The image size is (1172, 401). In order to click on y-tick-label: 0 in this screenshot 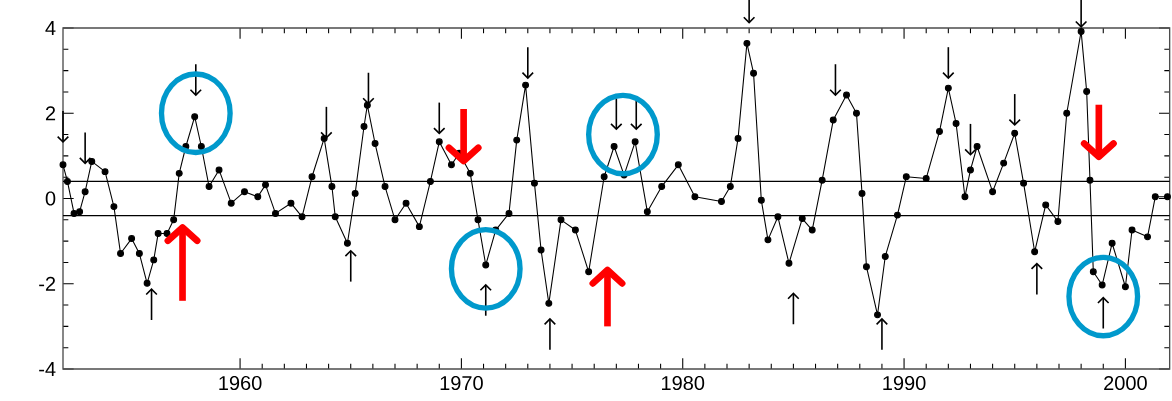, I will do `click(50, 198)`.